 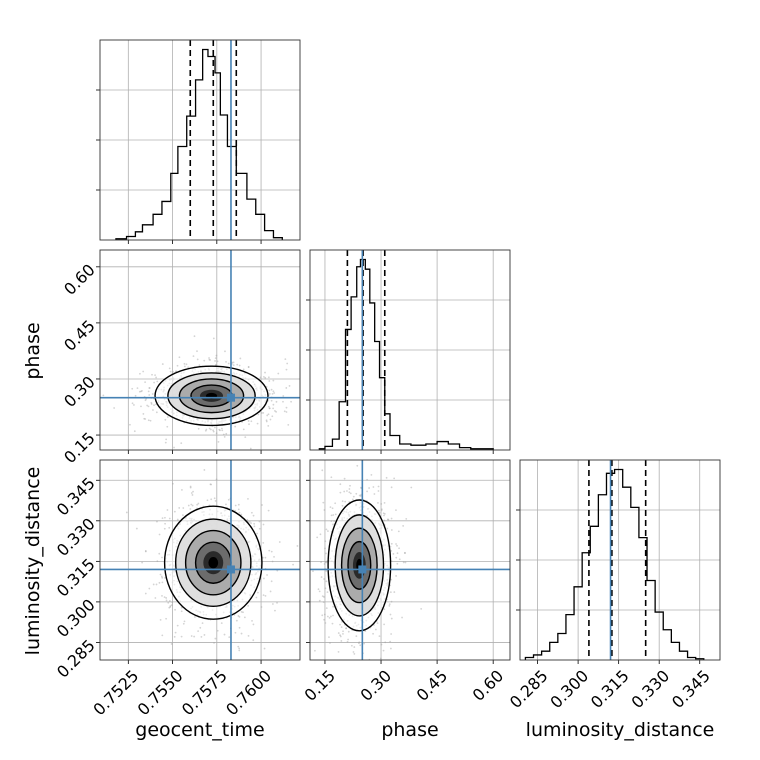 I want to click on panel-2d-geocent-time-vs-phase, so click(x=198, y=351).